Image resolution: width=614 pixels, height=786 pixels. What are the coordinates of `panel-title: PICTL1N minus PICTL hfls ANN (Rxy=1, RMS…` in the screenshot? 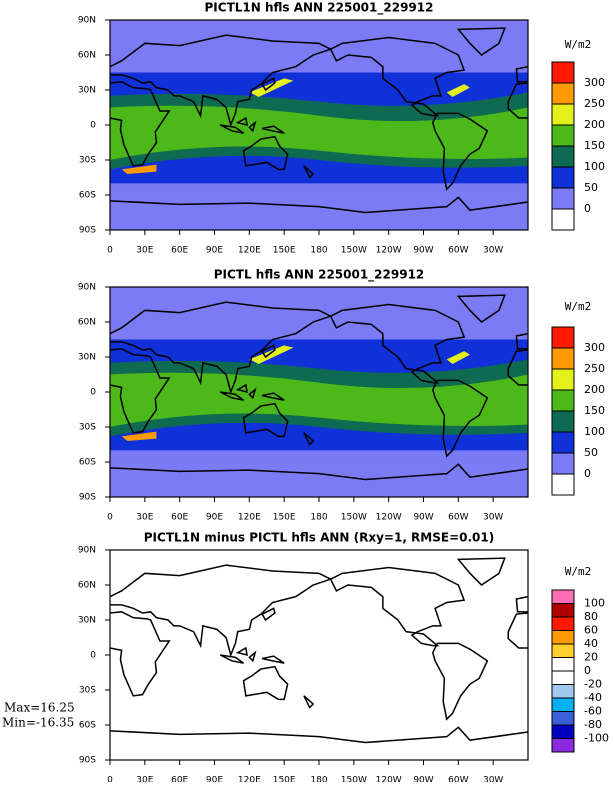 It's located at (319, 538).